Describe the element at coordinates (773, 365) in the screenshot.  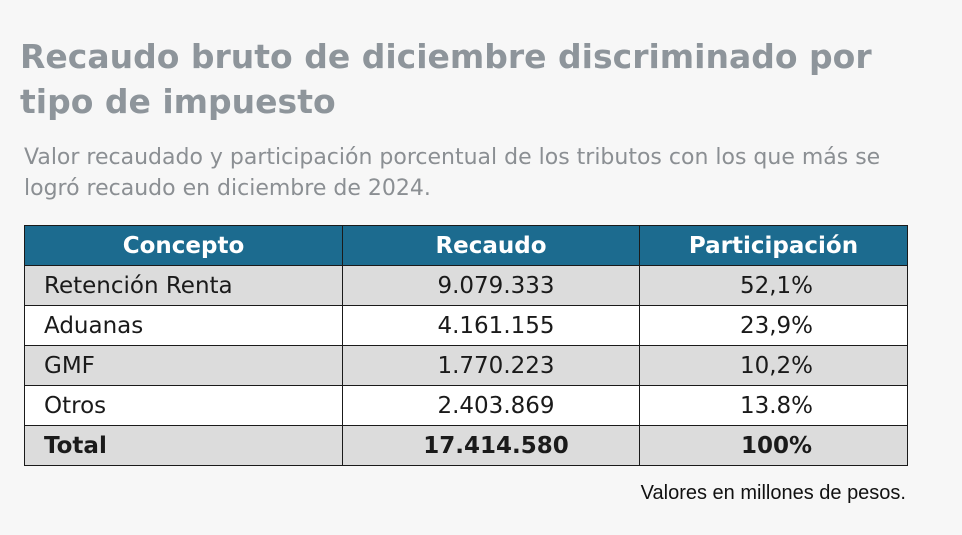
I see `cell-participacion: 10,2%` at that location.